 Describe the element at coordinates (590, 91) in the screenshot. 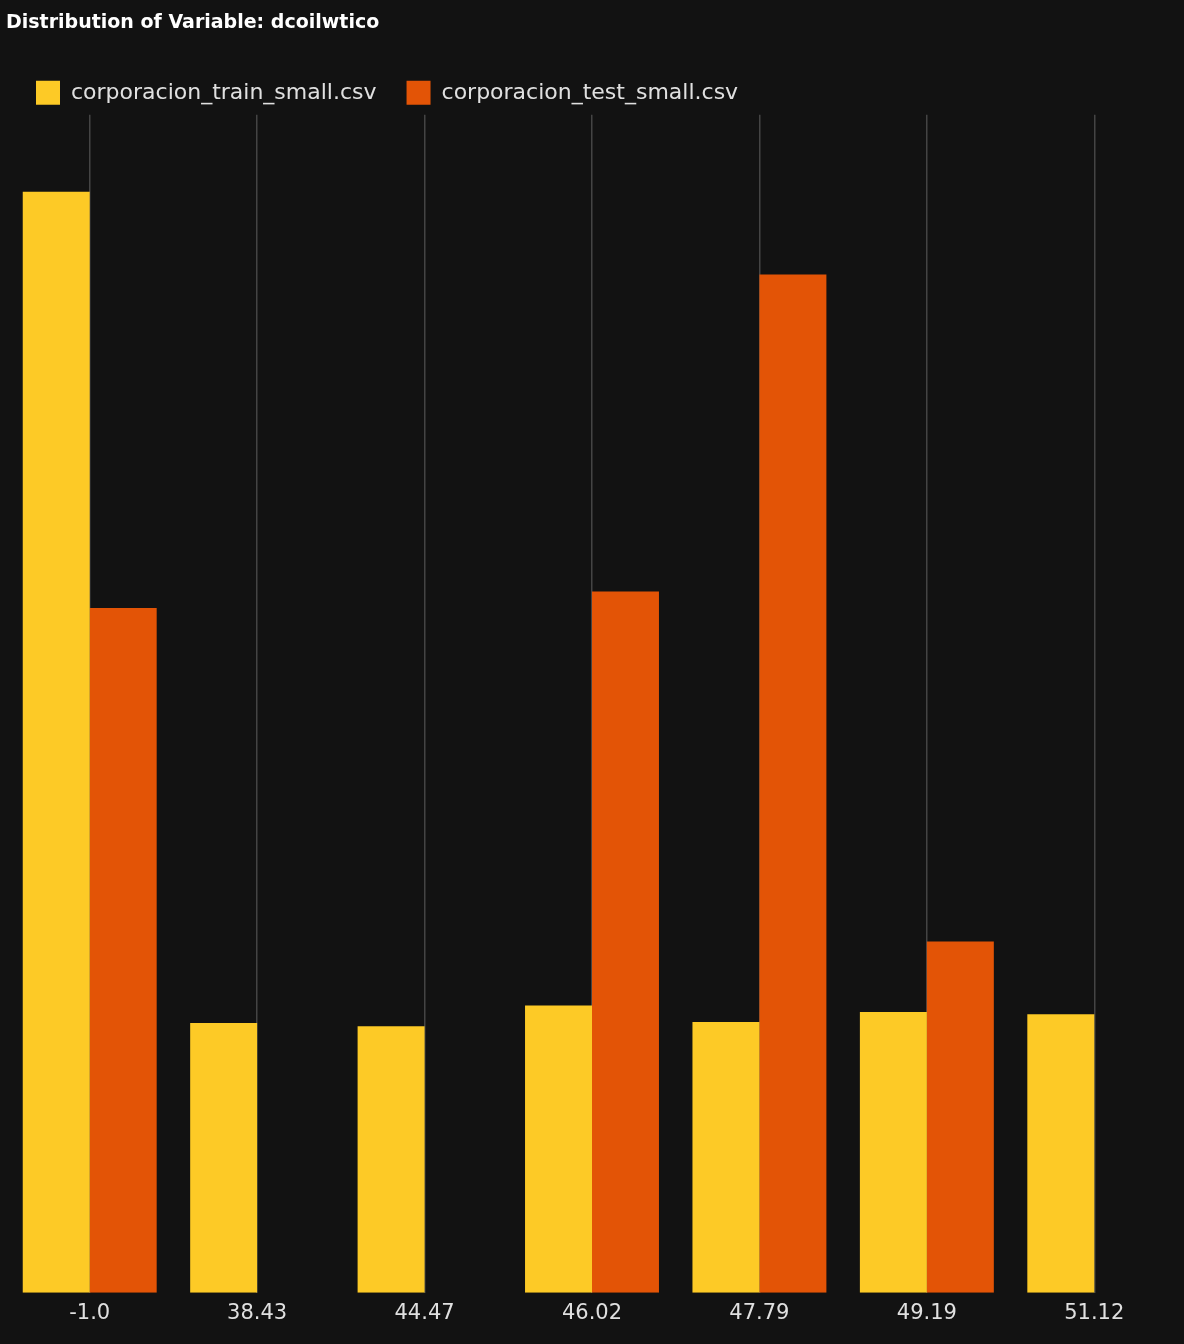

I see `legend-label: corporacion_test_small.csv` at that location.